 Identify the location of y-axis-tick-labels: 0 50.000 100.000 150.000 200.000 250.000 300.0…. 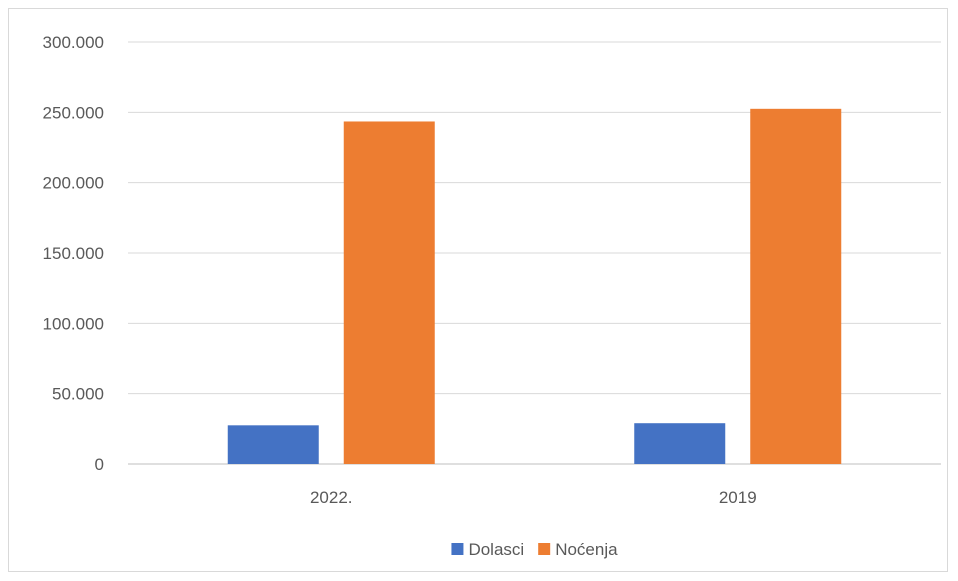
(73, 253).